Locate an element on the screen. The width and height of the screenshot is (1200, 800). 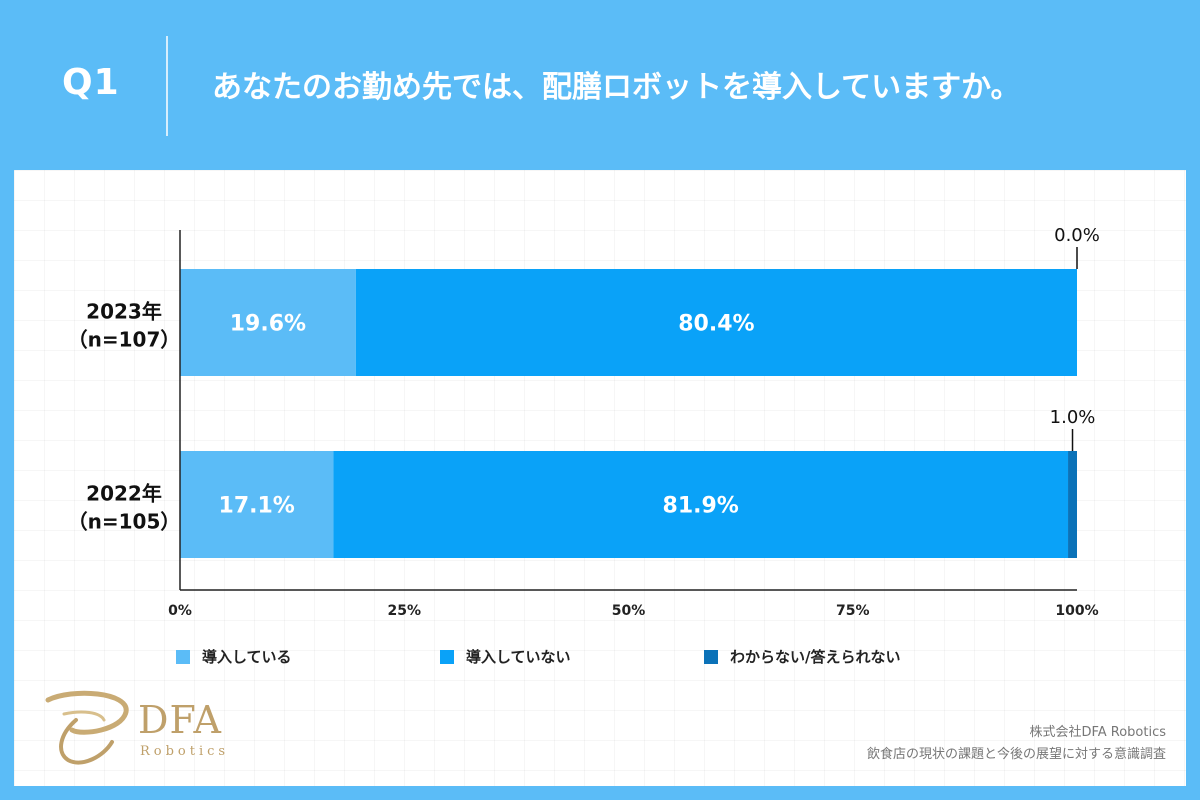
header-divider is located at coordinates (167, 86).